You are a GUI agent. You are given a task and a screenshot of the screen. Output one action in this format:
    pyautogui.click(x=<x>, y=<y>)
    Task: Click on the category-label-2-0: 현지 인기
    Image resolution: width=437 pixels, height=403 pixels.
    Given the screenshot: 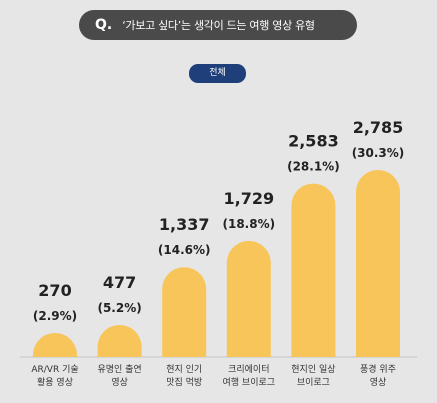 What is the action you would take?
    pyautogui.click(x=184, y=369)
    